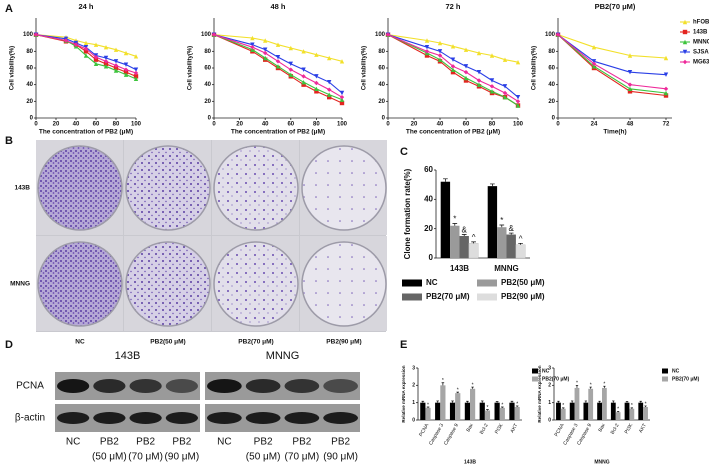  I want to click on y-tick-label: 1, so click(549, 403).